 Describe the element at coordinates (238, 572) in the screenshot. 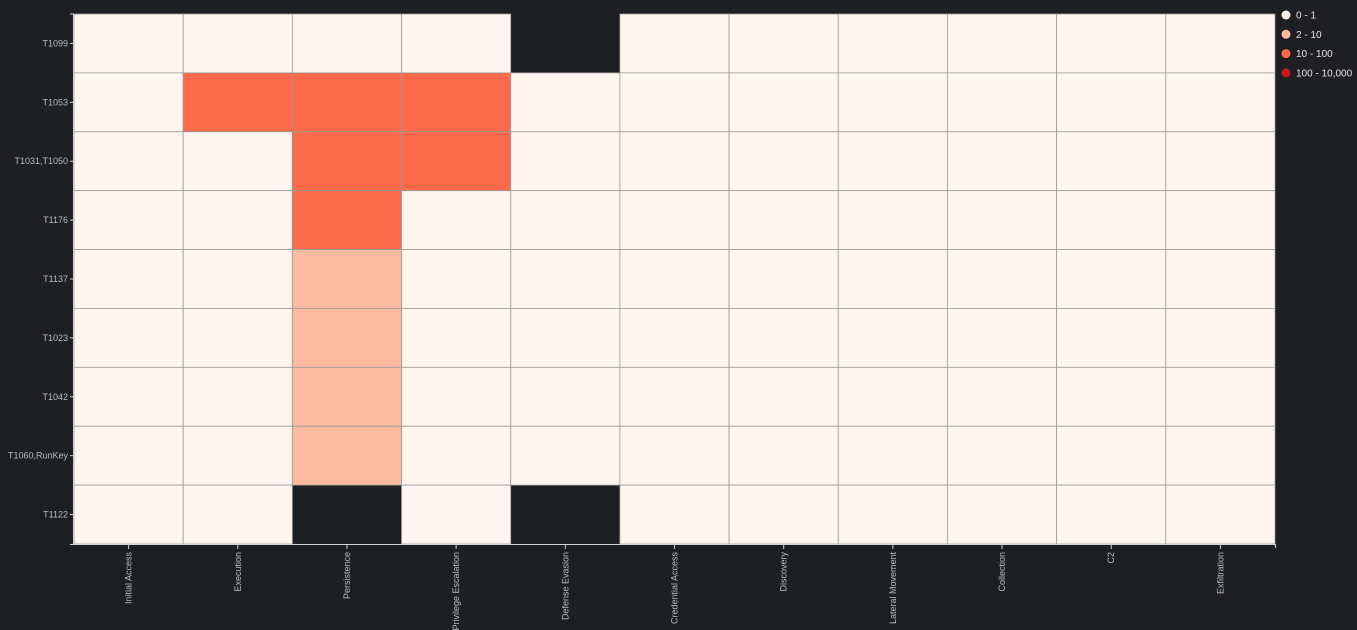

I see `x-tick-label: Execution` at that location.